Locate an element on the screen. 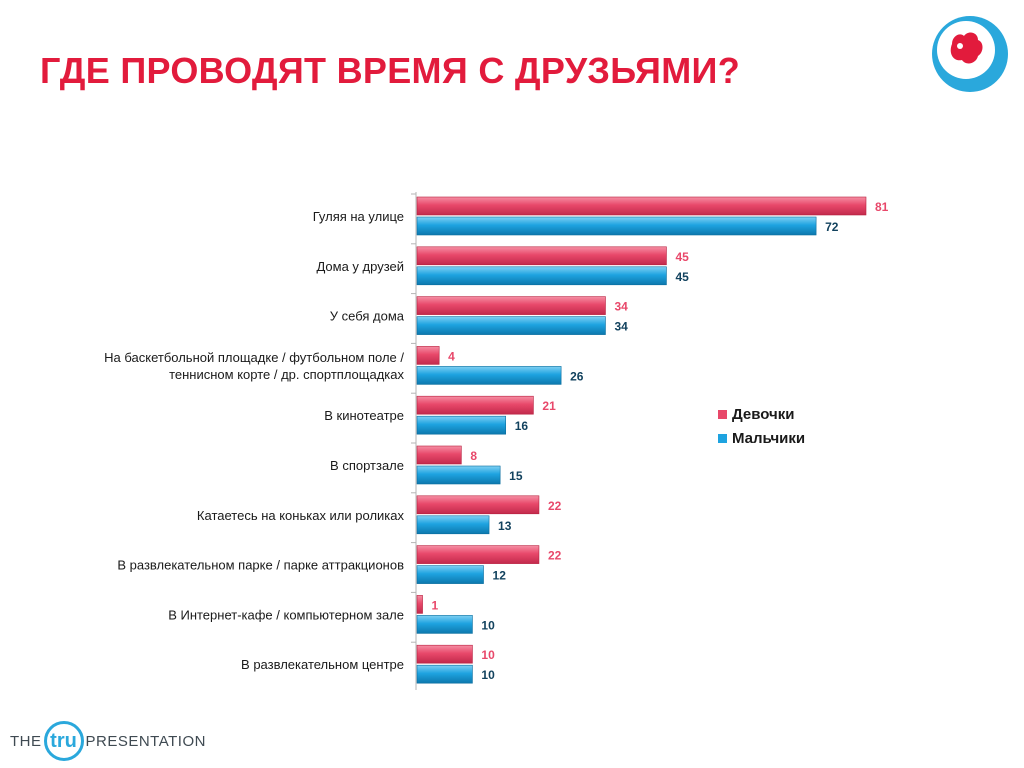 This screenshot has height=768, width=1024. category-label: Катаетесь на коньках или роликах is located at coordinates (301, 515).